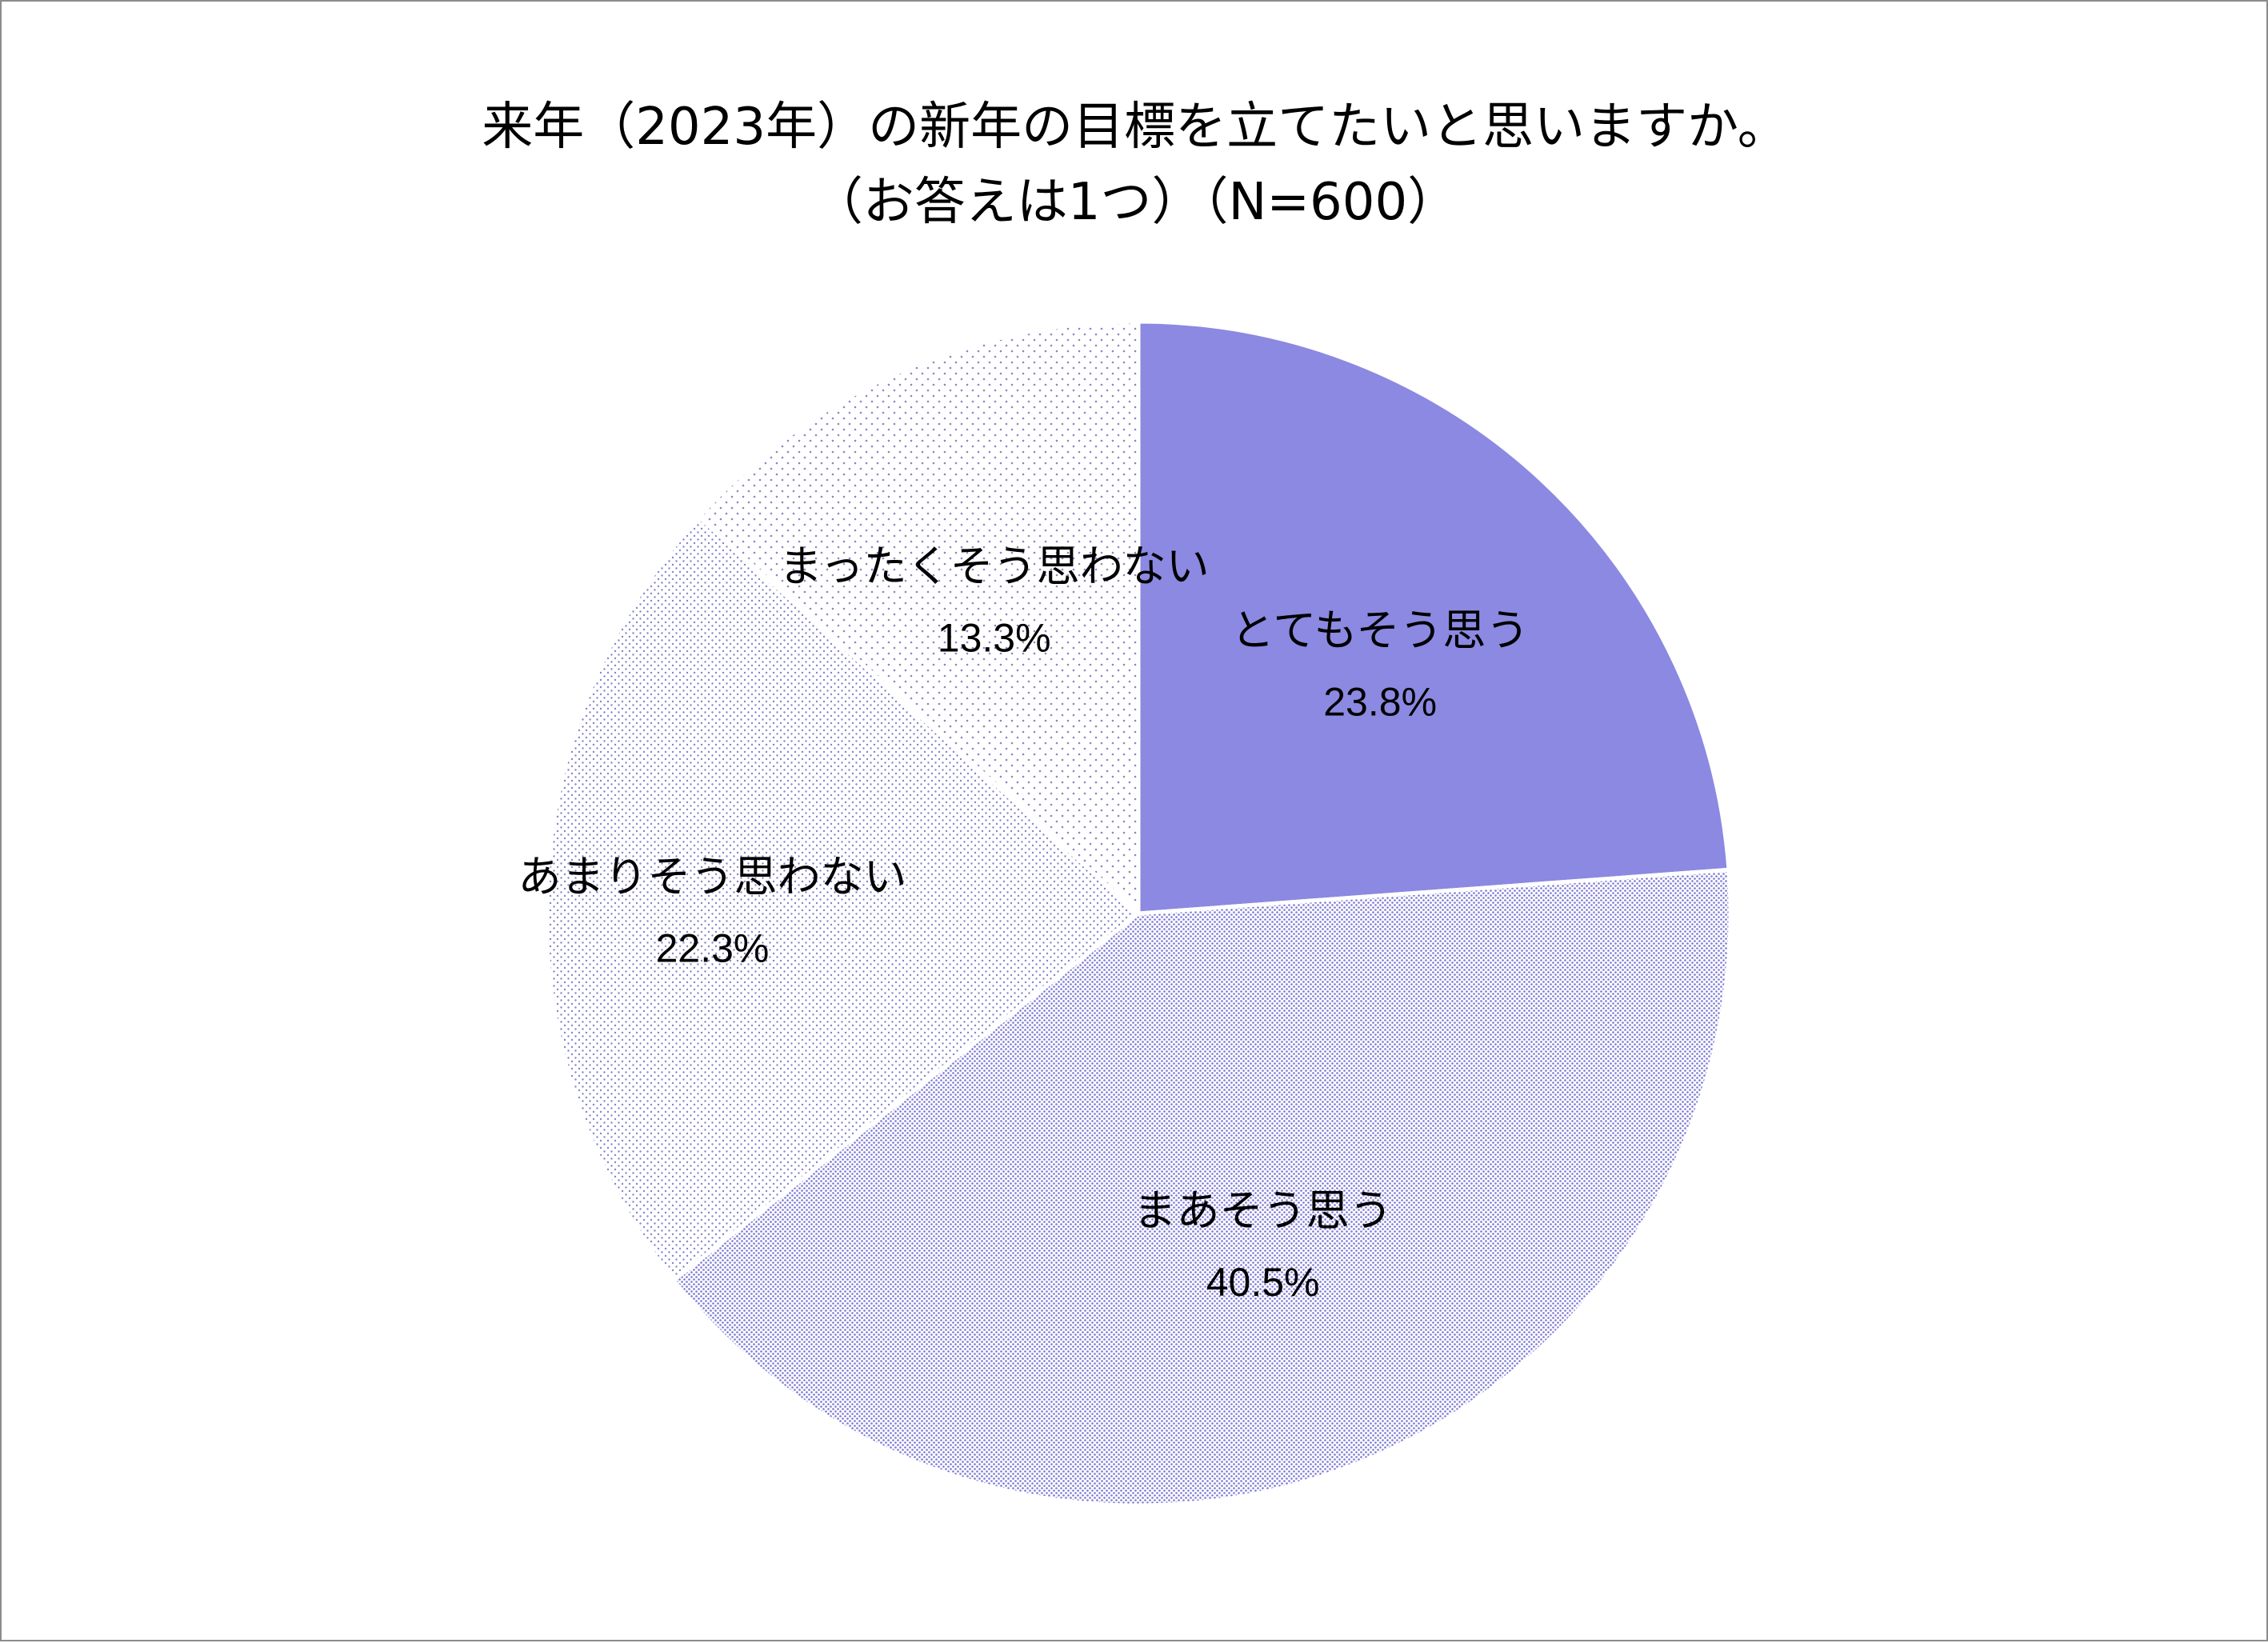 This screenshot has height=1643, width=2268. What do you see at coordinates (1135, 202) in the screenshot?
I see `chart-title-line2: （お答えは1つ）（N=600）` at bounding box center [1135, 202].